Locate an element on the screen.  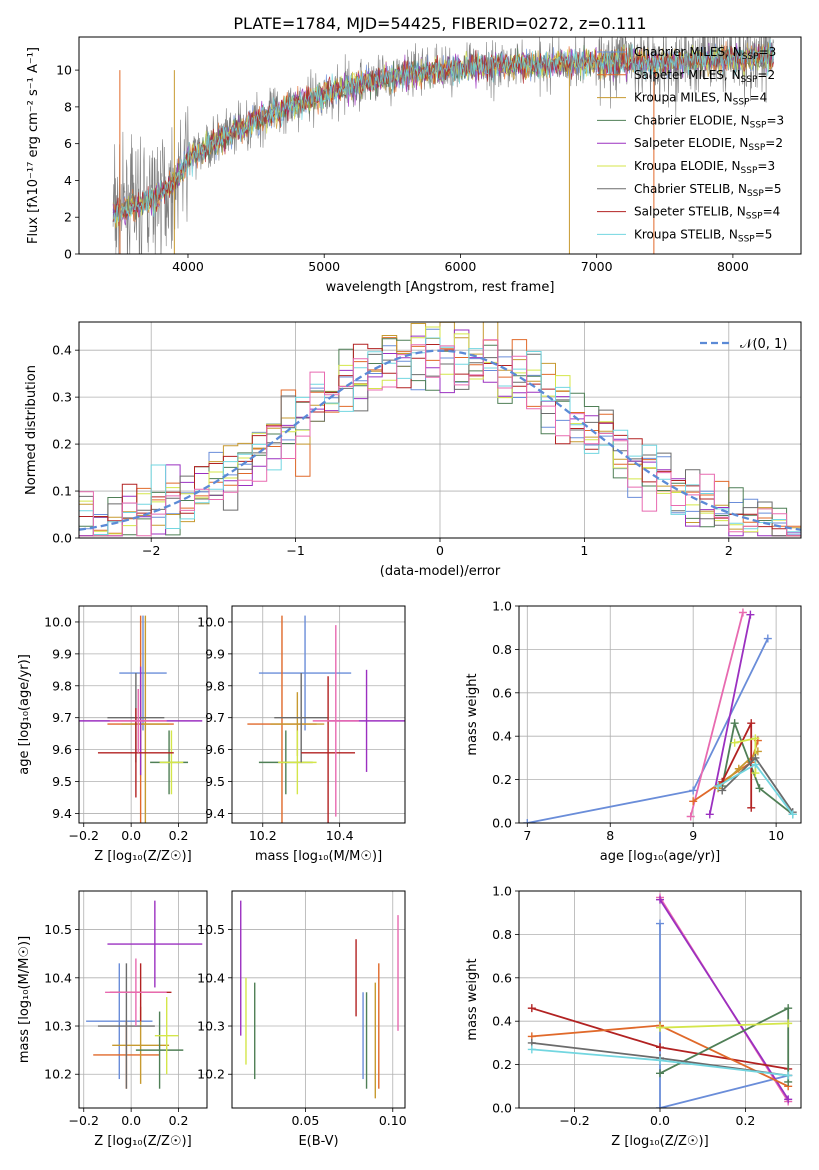
plot-area-age_vs_mass is located at coordinates (326, 719).